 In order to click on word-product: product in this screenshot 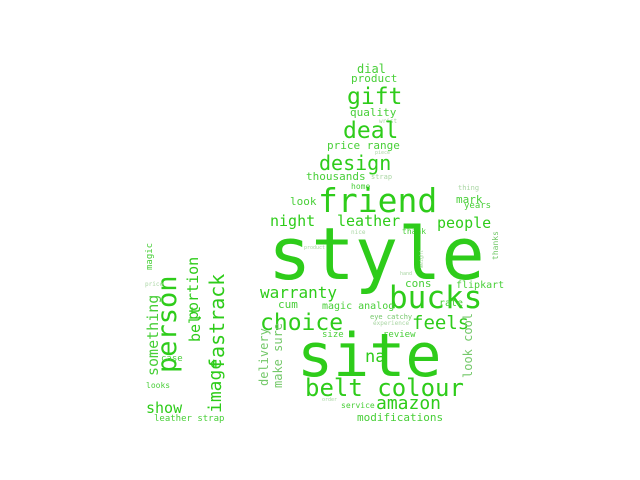, I will do `click(374, 78)`.